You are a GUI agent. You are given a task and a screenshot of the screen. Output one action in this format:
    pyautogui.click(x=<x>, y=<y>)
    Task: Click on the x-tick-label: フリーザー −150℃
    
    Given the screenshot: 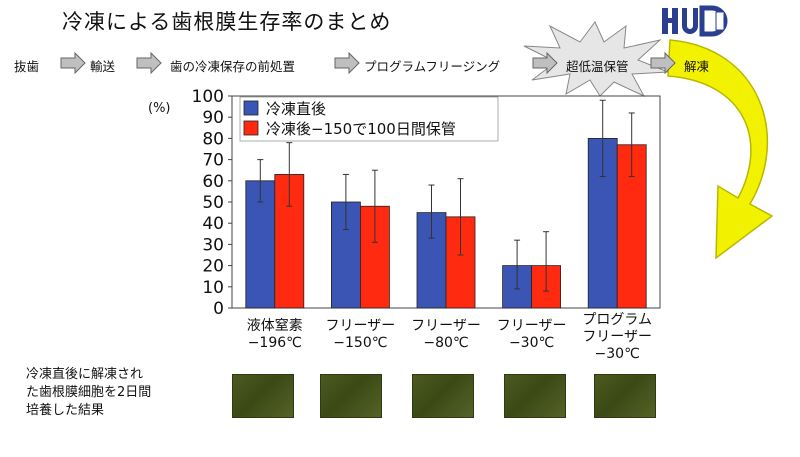 What is the action you would take?
    pyautogui.click(x=360, y=334)
    